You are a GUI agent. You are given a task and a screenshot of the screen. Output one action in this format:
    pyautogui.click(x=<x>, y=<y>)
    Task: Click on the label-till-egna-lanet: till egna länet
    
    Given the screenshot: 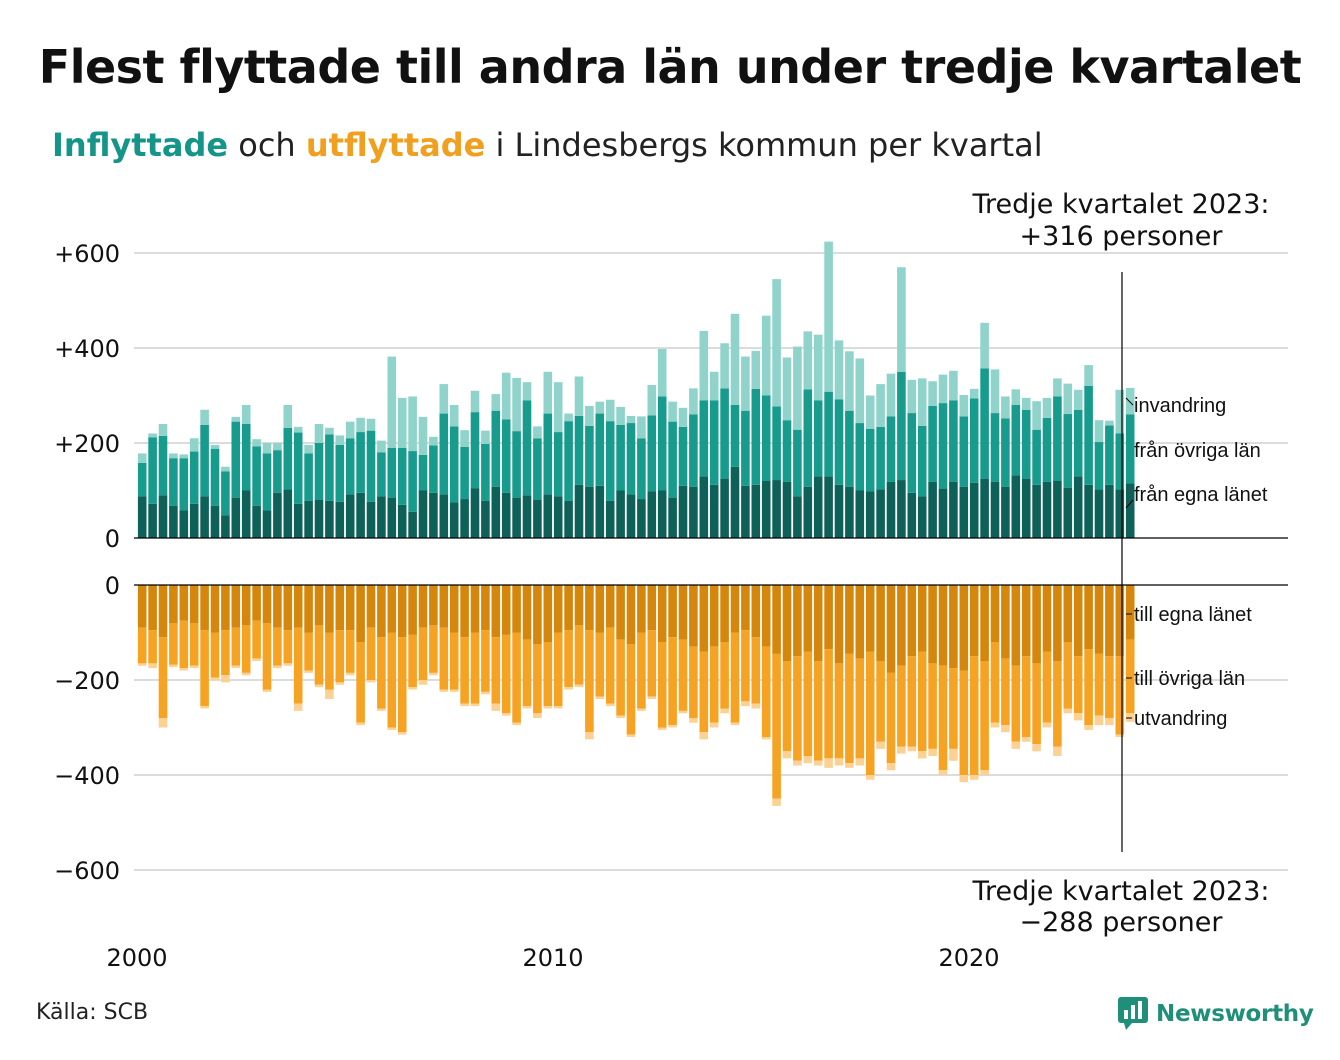 What is the action you would take?
    pyautogui.click(x=1193, y=615)
    